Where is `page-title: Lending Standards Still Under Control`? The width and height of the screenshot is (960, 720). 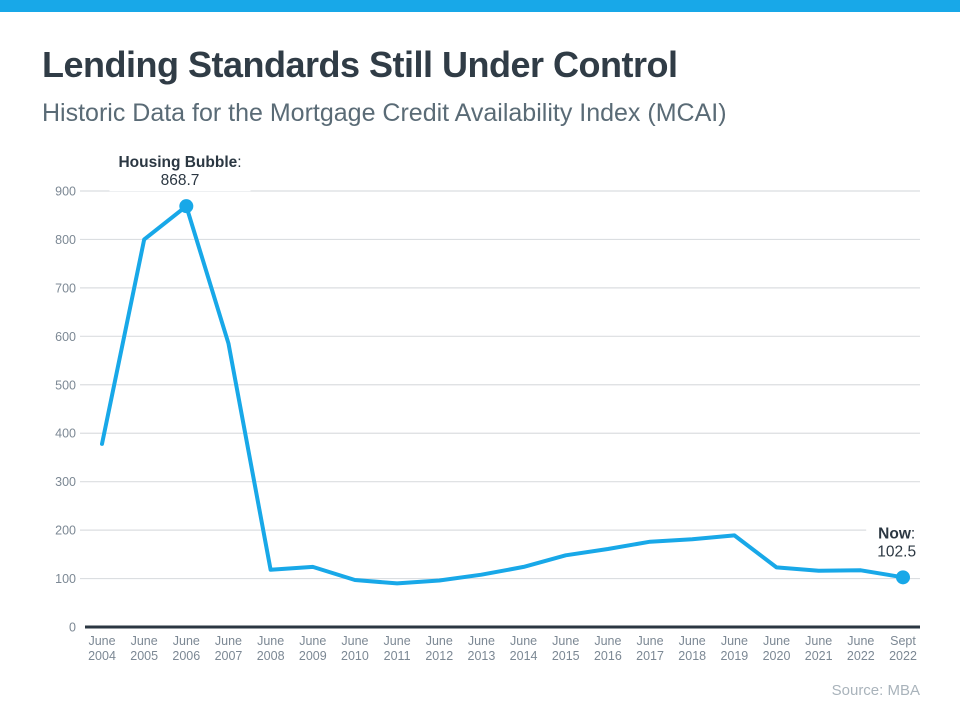
page-title: Lending Standards Still Under Control is located at coordinates (360, 64).